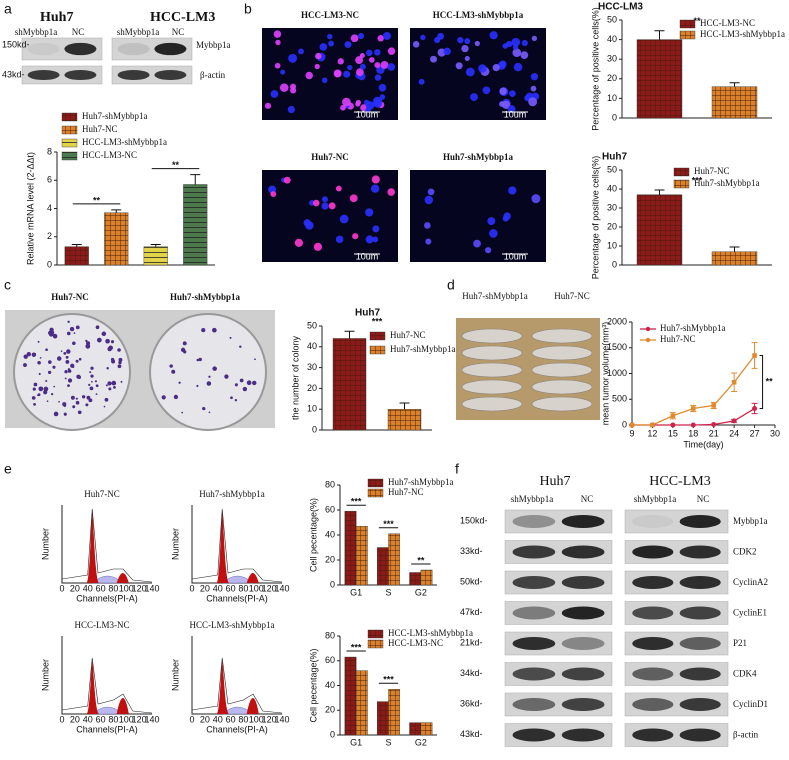 This screenshot has width=789, height=760. What do you see at coordinates (281, 588) in the screenshot?
I see `histogram-tick: 140` at bounding box center [281, 588].